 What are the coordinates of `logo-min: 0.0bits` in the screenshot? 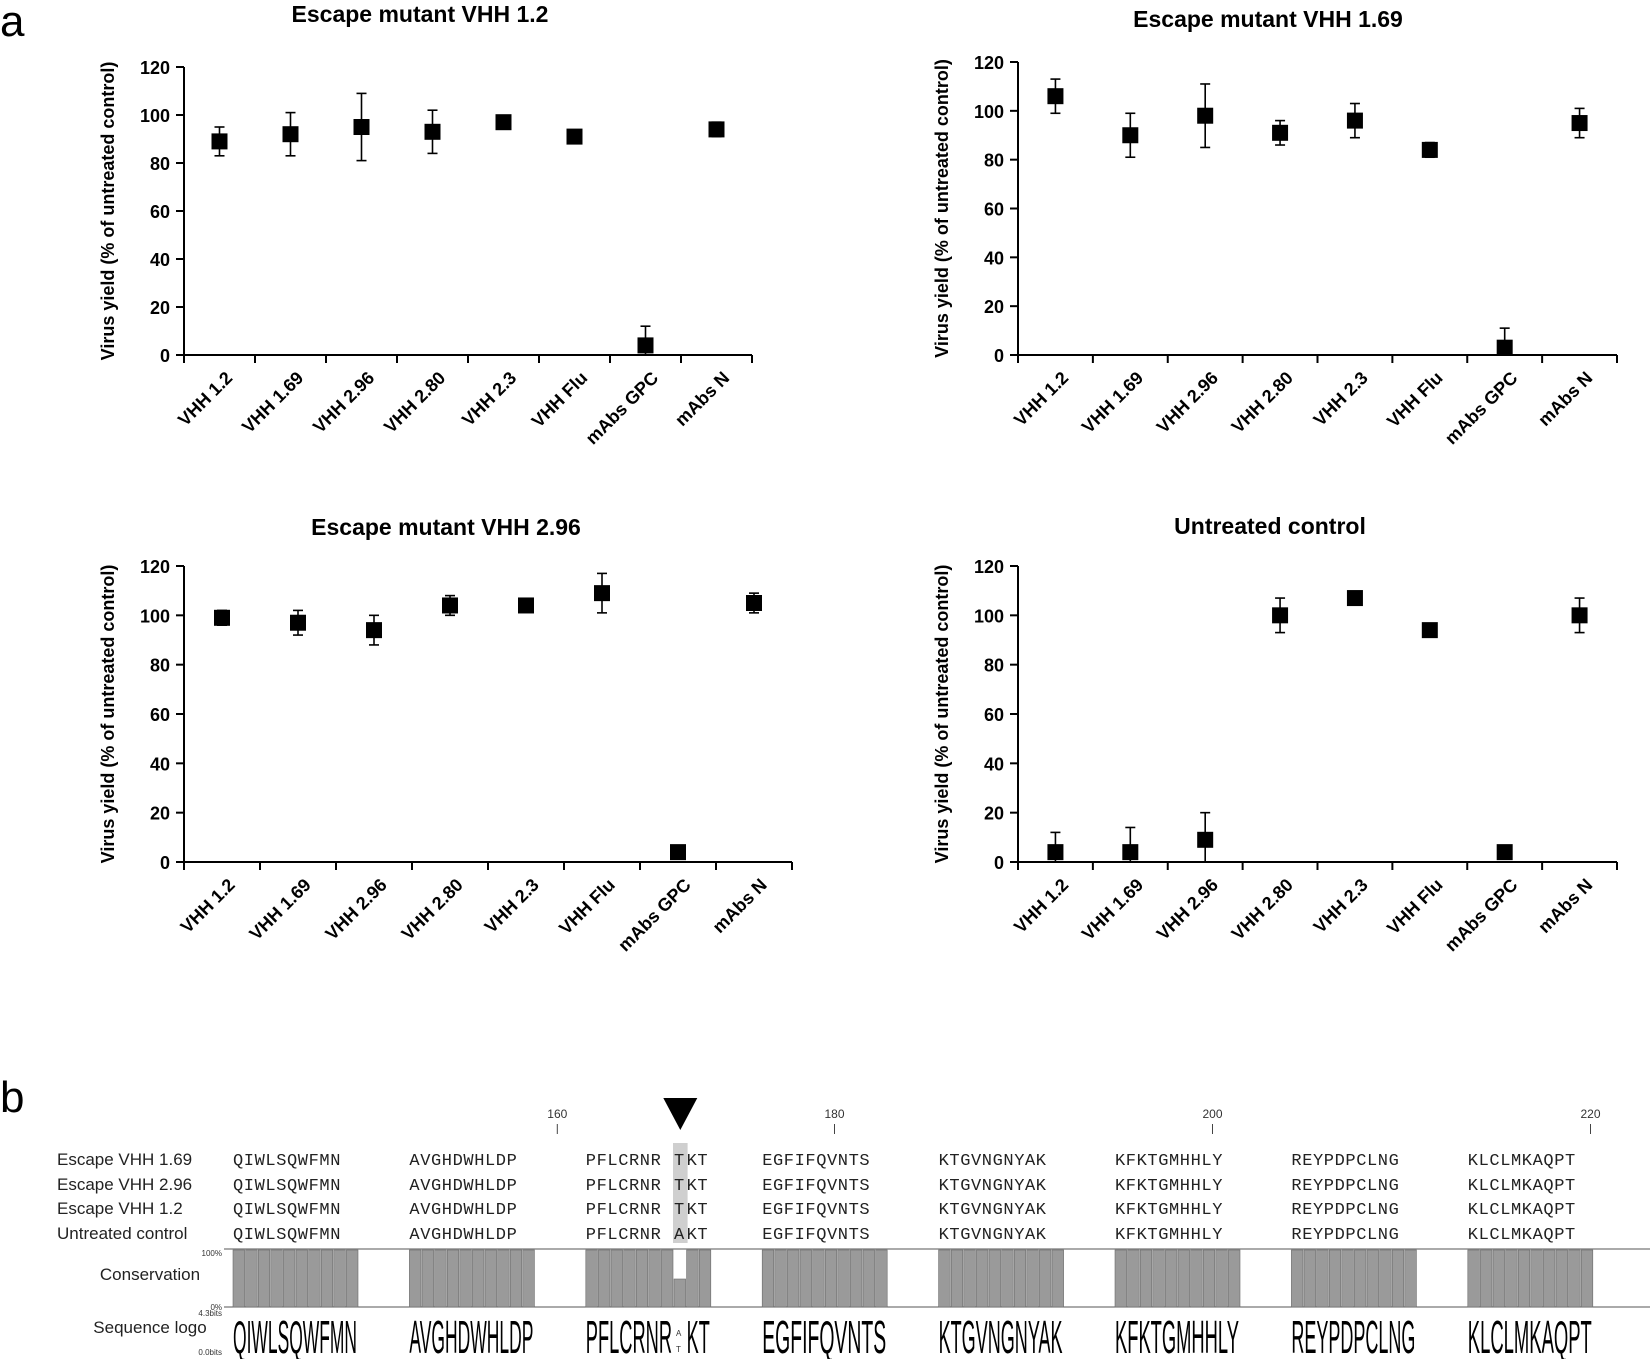 It's located at (210, 1352).